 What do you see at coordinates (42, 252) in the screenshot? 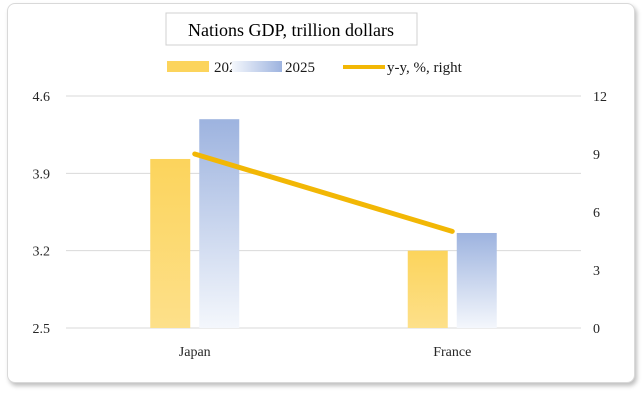
I see `y-left-tick-label: 3.2` at bounding box center [42, 252].